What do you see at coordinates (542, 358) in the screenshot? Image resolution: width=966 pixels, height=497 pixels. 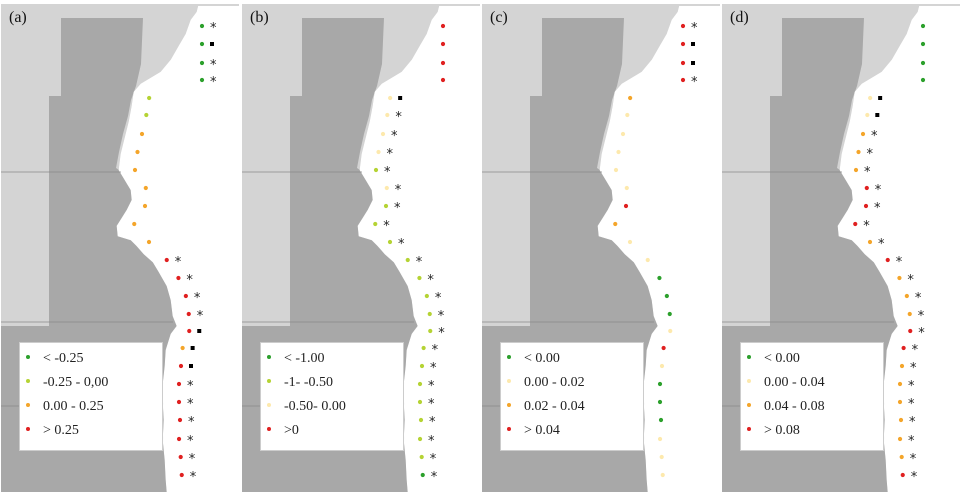 I see `legend-label: < 0.00` at bounding box center [542, 358].